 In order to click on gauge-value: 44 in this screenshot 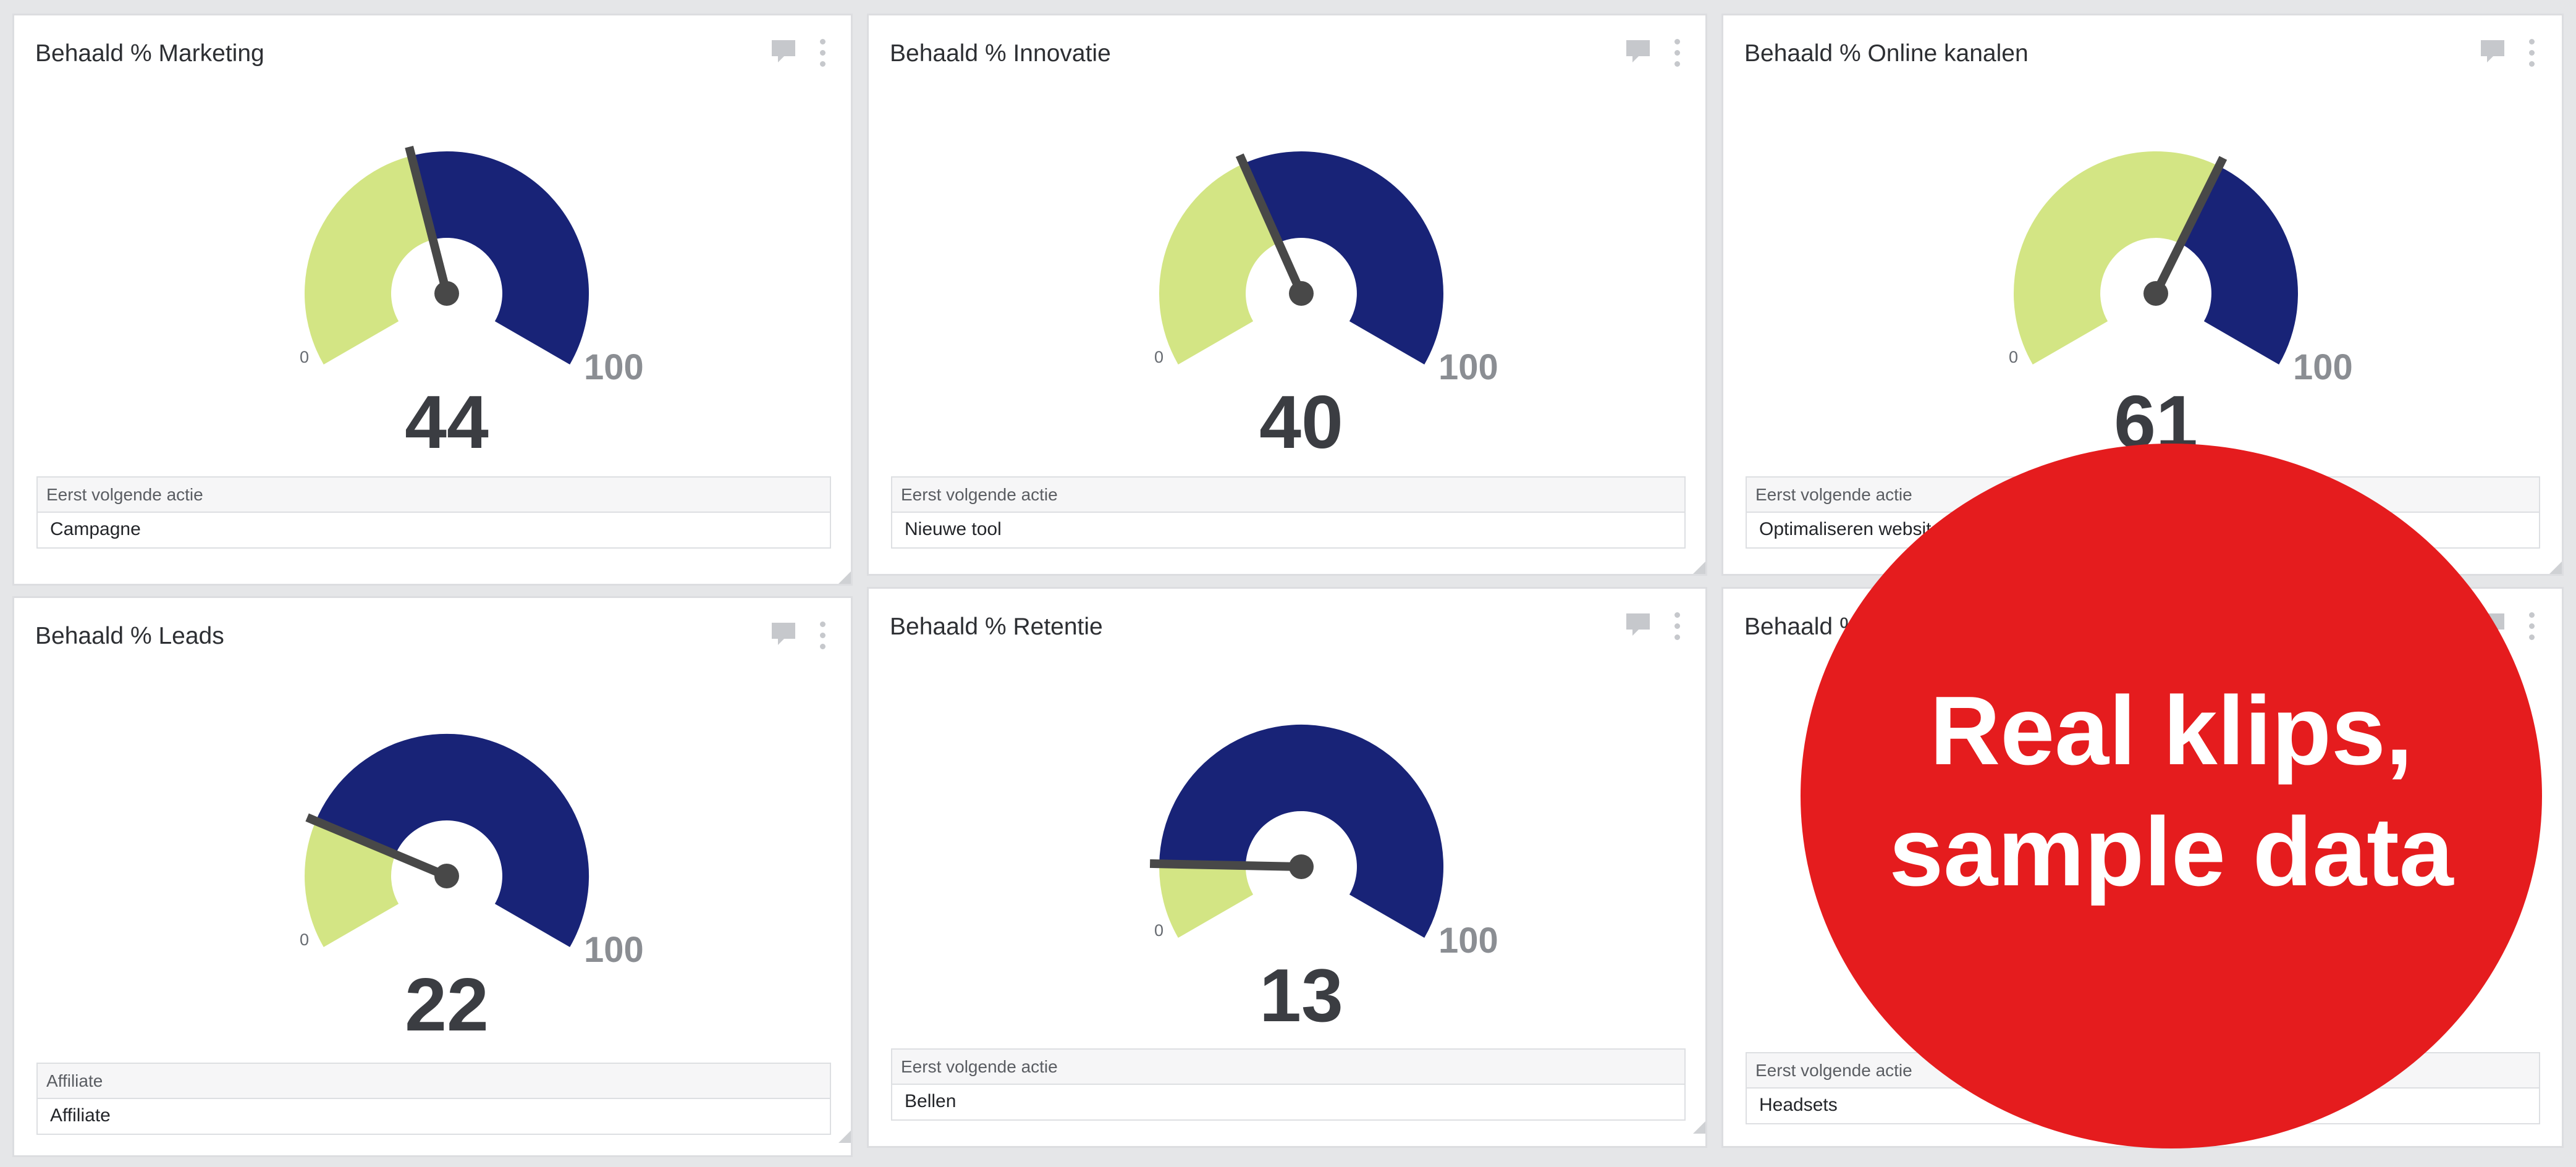, I will do `click(447, 422)`.